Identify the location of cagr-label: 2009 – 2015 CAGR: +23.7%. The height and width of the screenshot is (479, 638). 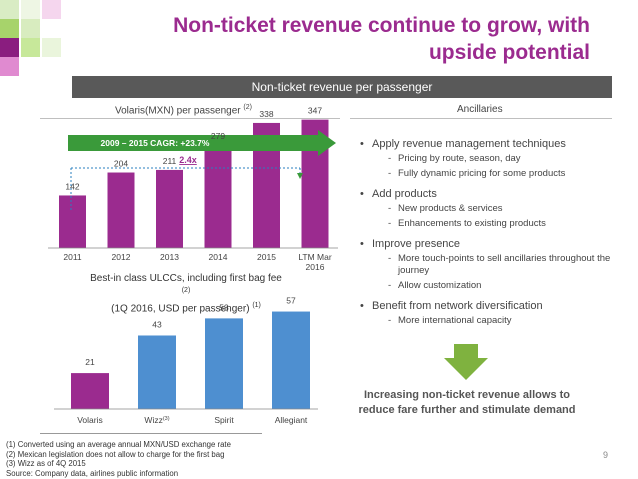
(155, 143).